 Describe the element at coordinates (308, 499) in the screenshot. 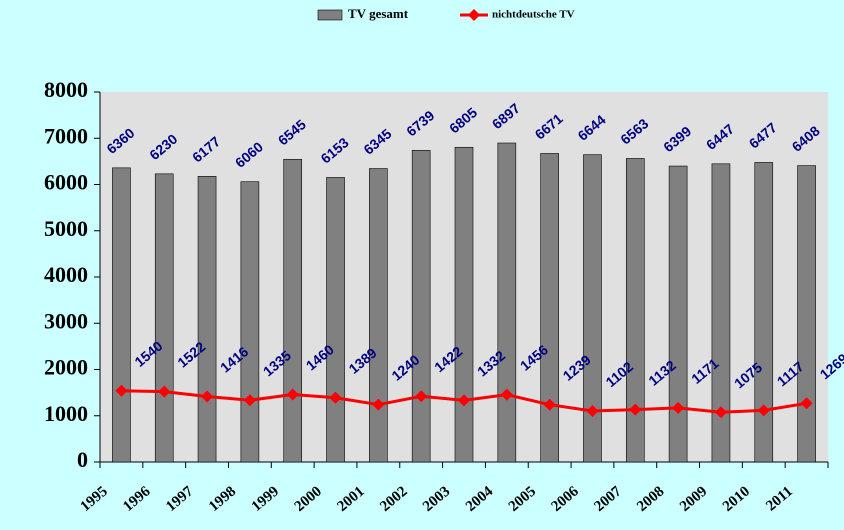

I see `x-tick-label: 2000` at that location.